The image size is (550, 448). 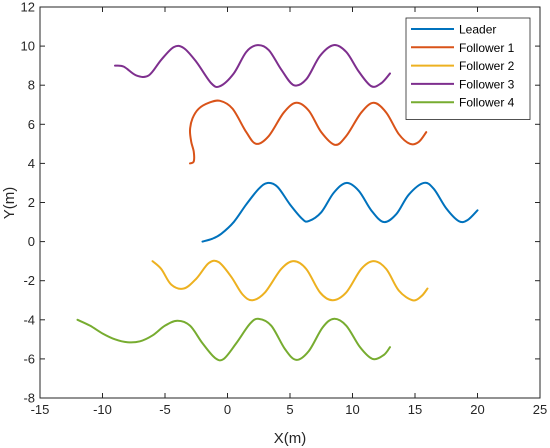 What do you see at coordinates (477, 30) in the screenshot?
I see `legend-label-leader: Leader` at bounding box center [477, 30].